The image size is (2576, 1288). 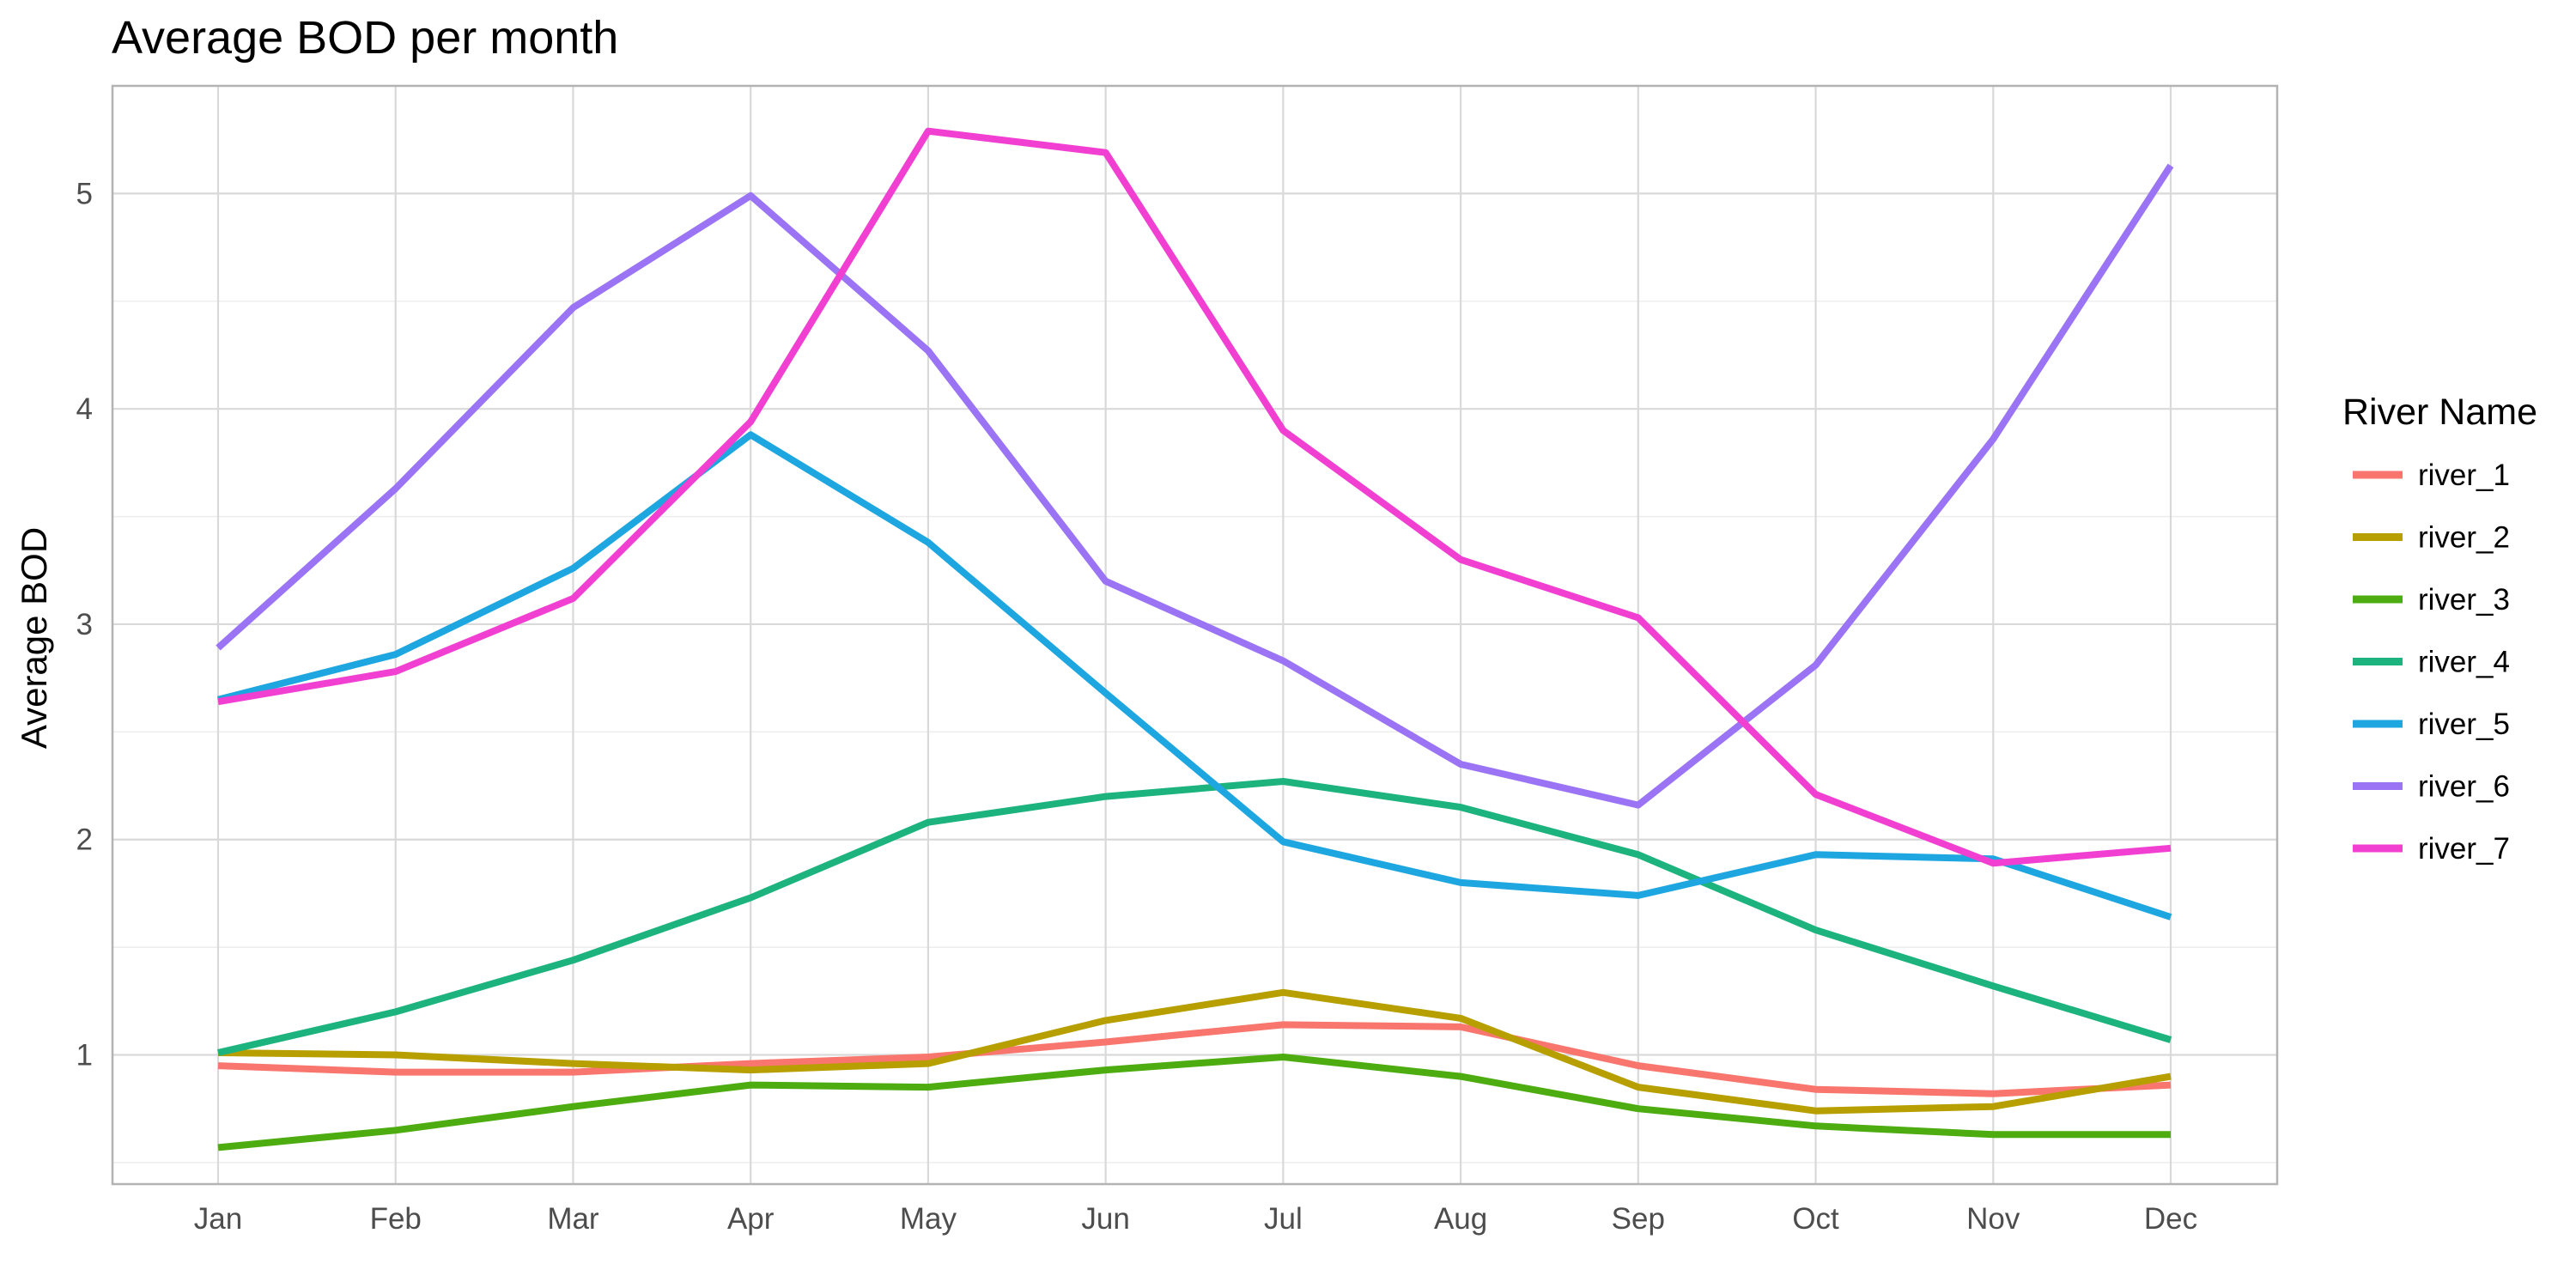 I want to click on legend-label-river_3: river_3, so click(x=2464, y=600).